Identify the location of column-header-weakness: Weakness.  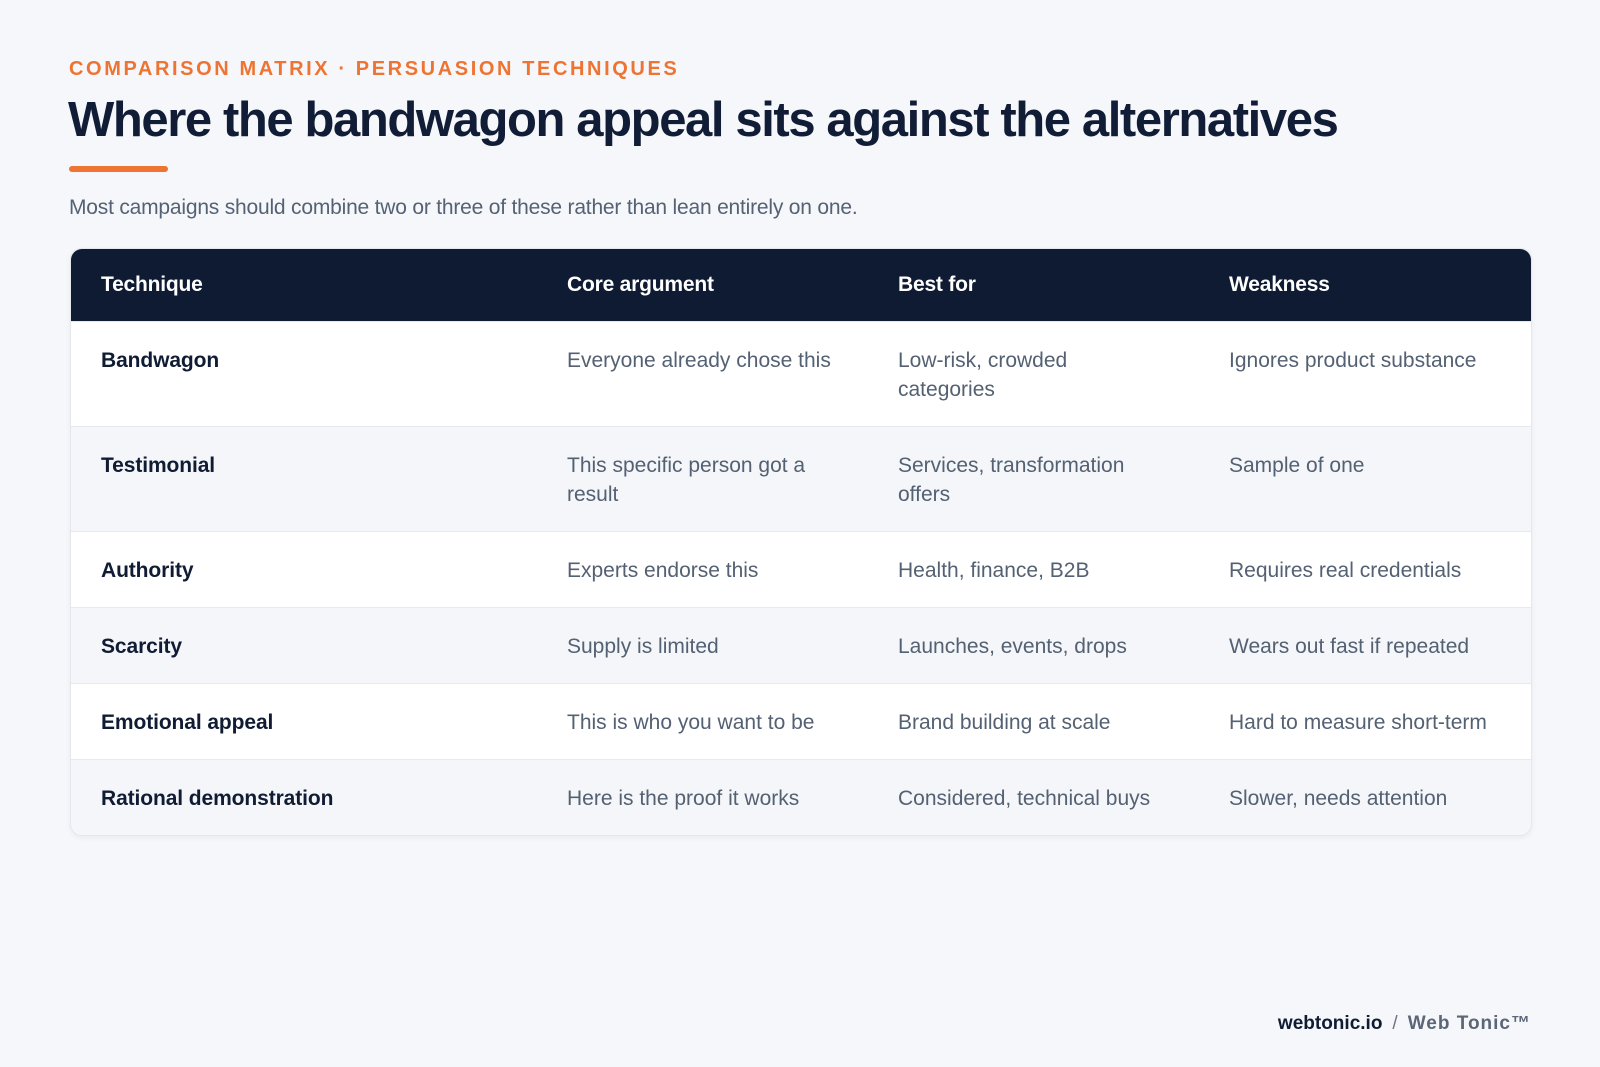
(1279, 284).